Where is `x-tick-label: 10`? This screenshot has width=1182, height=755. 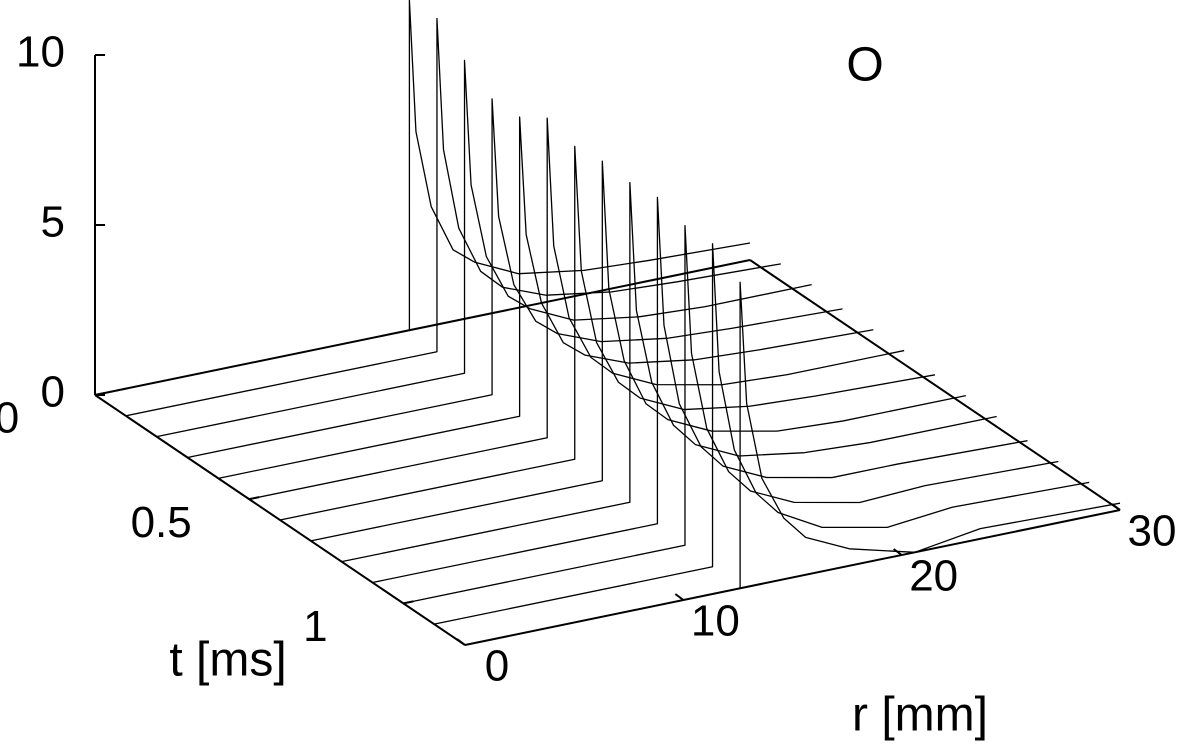
x-tick-label: 10 is located at coordinates (715, 621).